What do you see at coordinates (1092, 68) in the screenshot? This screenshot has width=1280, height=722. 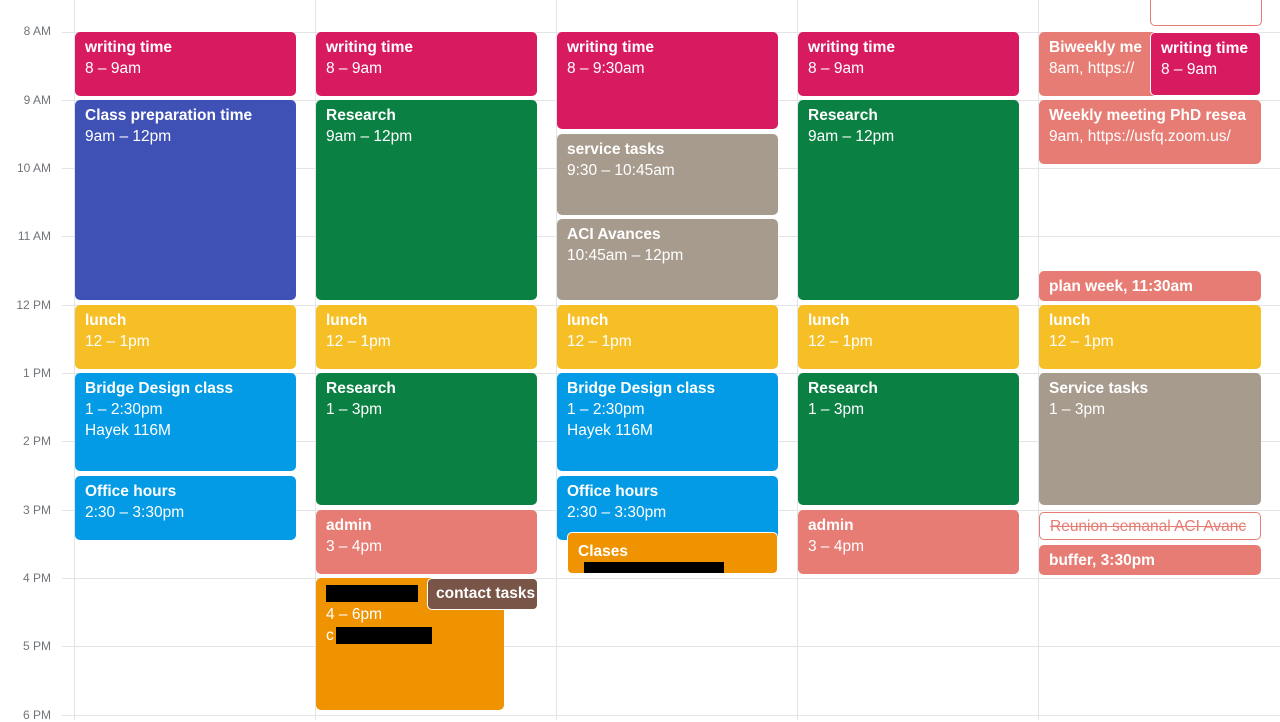 I see `event-time: 8am, https://` at bounding box center [1092, 68].